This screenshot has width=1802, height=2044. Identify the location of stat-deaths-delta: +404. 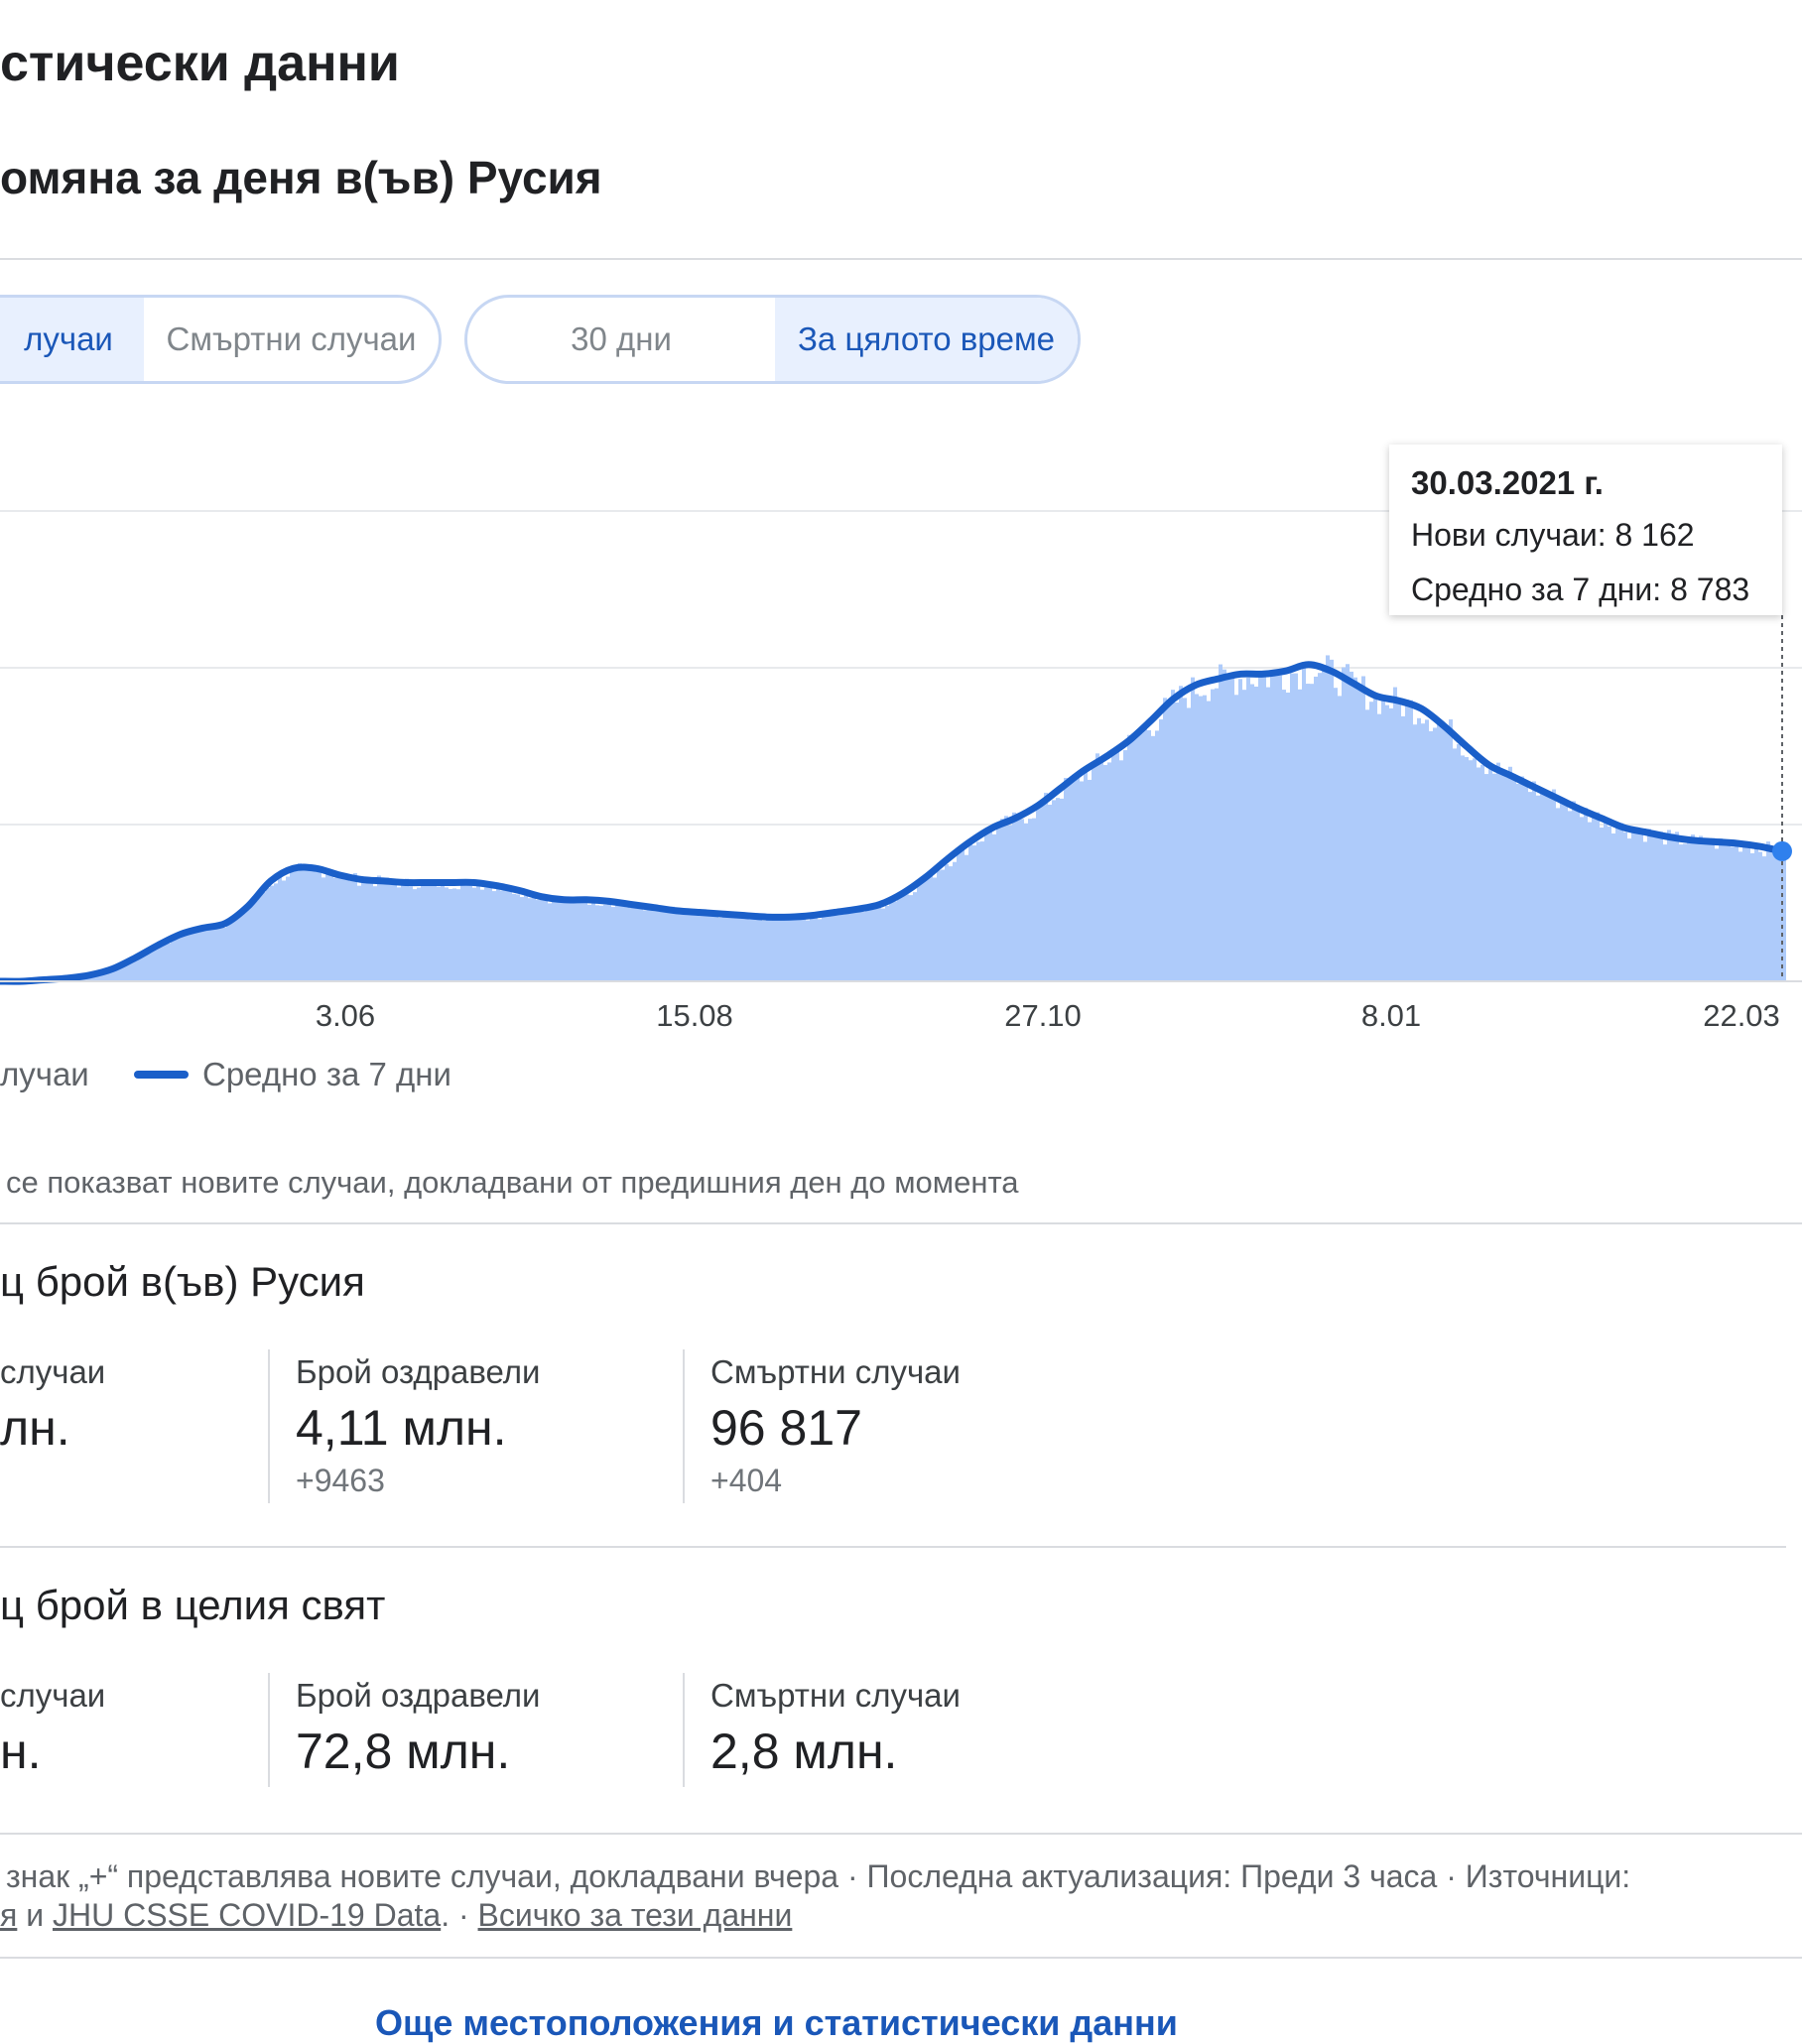
(746, 1481).